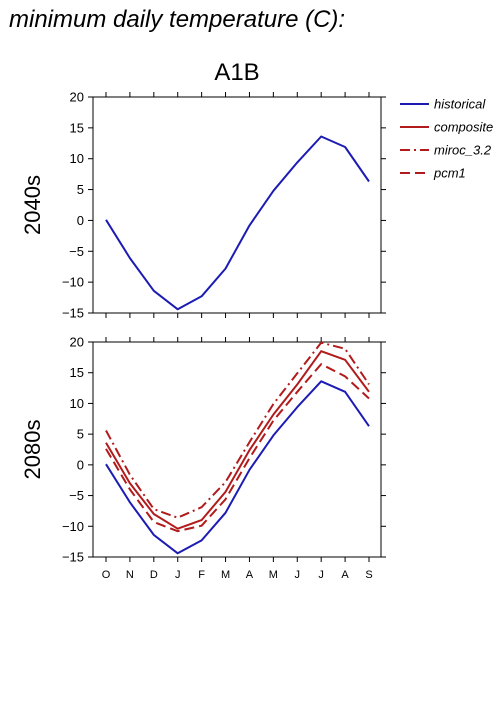 The height and width of the screenshot is (709, 501). What do you see at coordinates (32, 450) in the screenshot?
I see `y-axis-label: 2080s` at bounding box center [32, 450].